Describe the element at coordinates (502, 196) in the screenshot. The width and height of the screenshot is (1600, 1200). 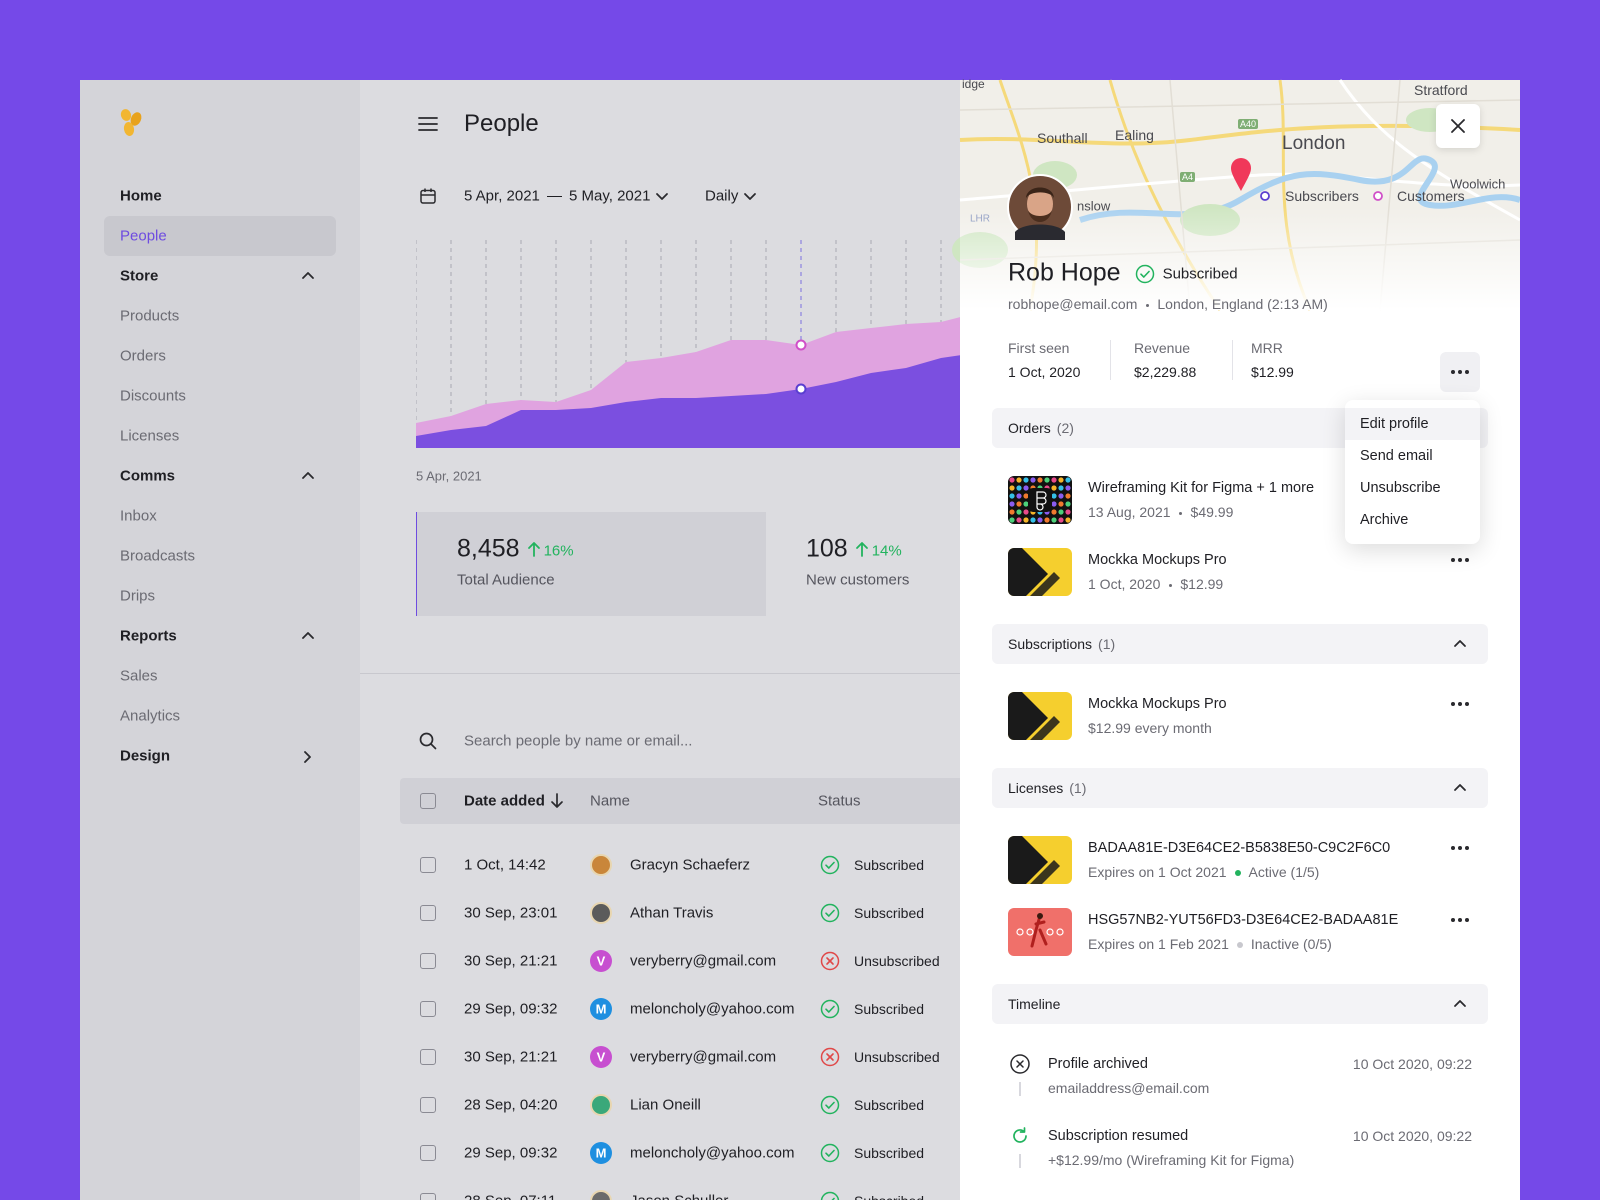
I see `date-start: 5 Apr, 2021` at that location.